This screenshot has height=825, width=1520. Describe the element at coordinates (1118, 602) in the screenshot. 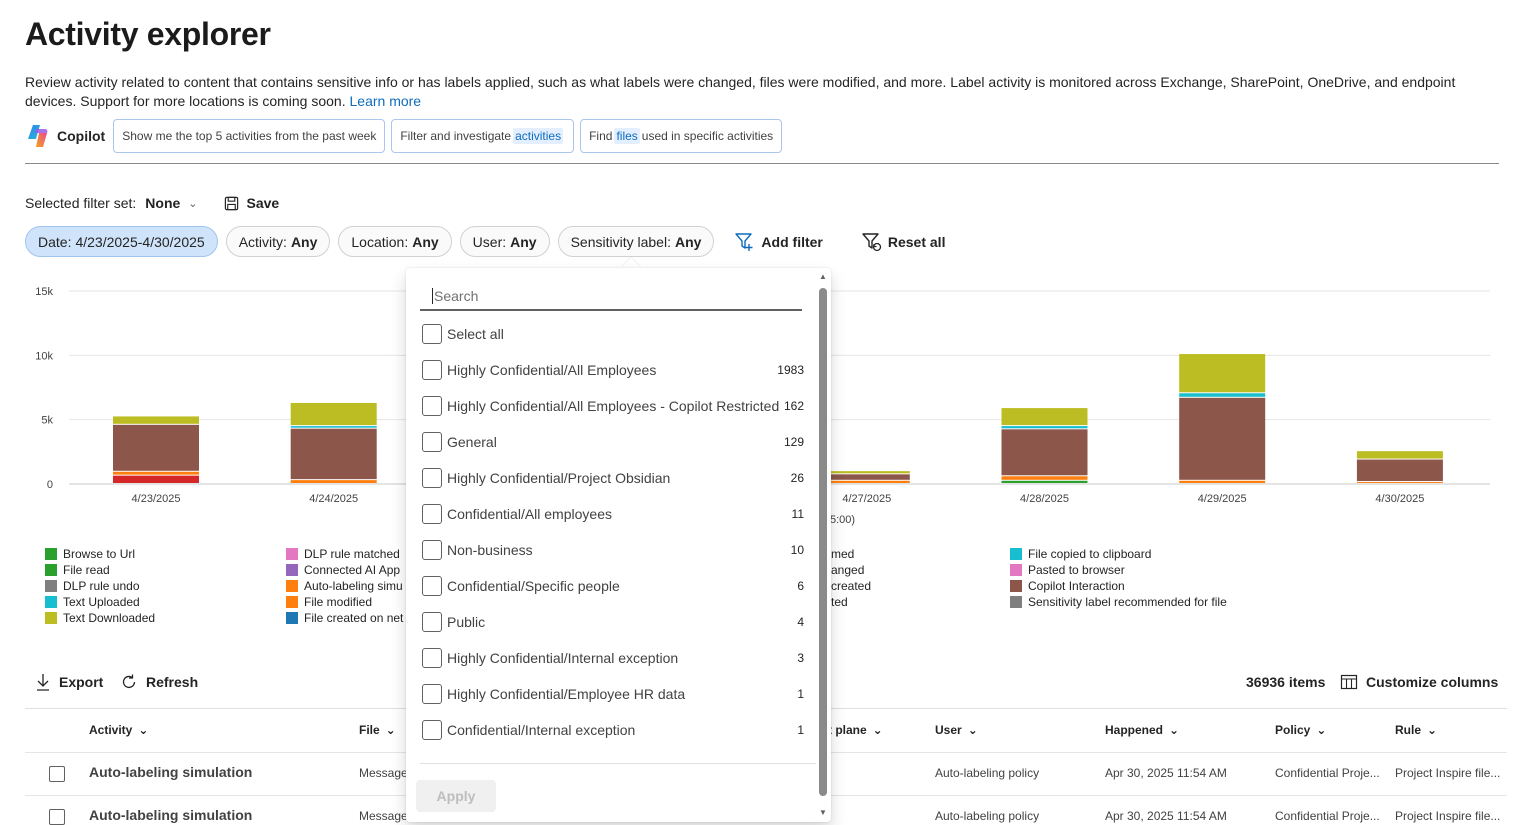

I see `legend-item: Sensitivity label recommended for file` at that location.